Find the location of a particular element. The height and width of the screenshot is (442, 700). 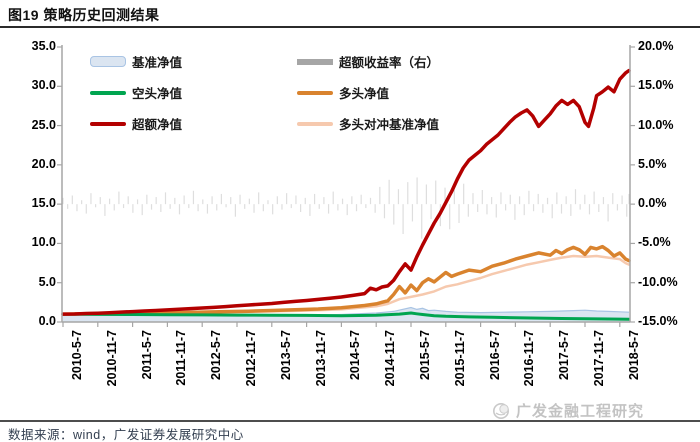

x-axis-tick-label: 2013-5-7 is located at coordinates (285, 355).